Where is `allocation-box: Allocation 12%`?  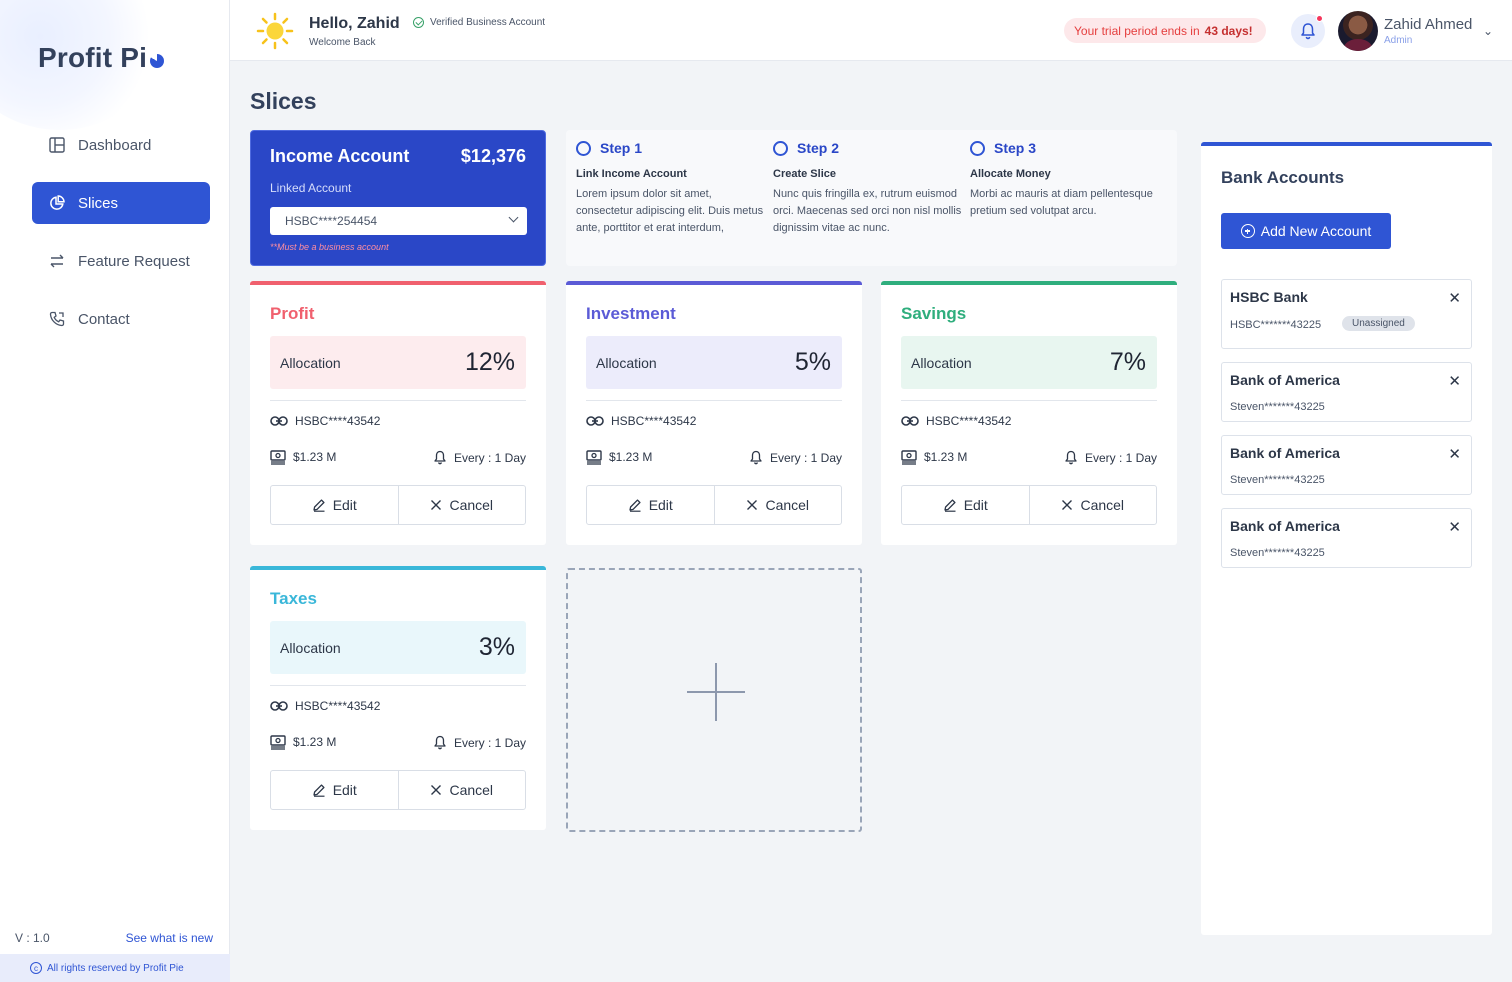 allocation-box: Allocation 12% is located at coordinates (398, 362).